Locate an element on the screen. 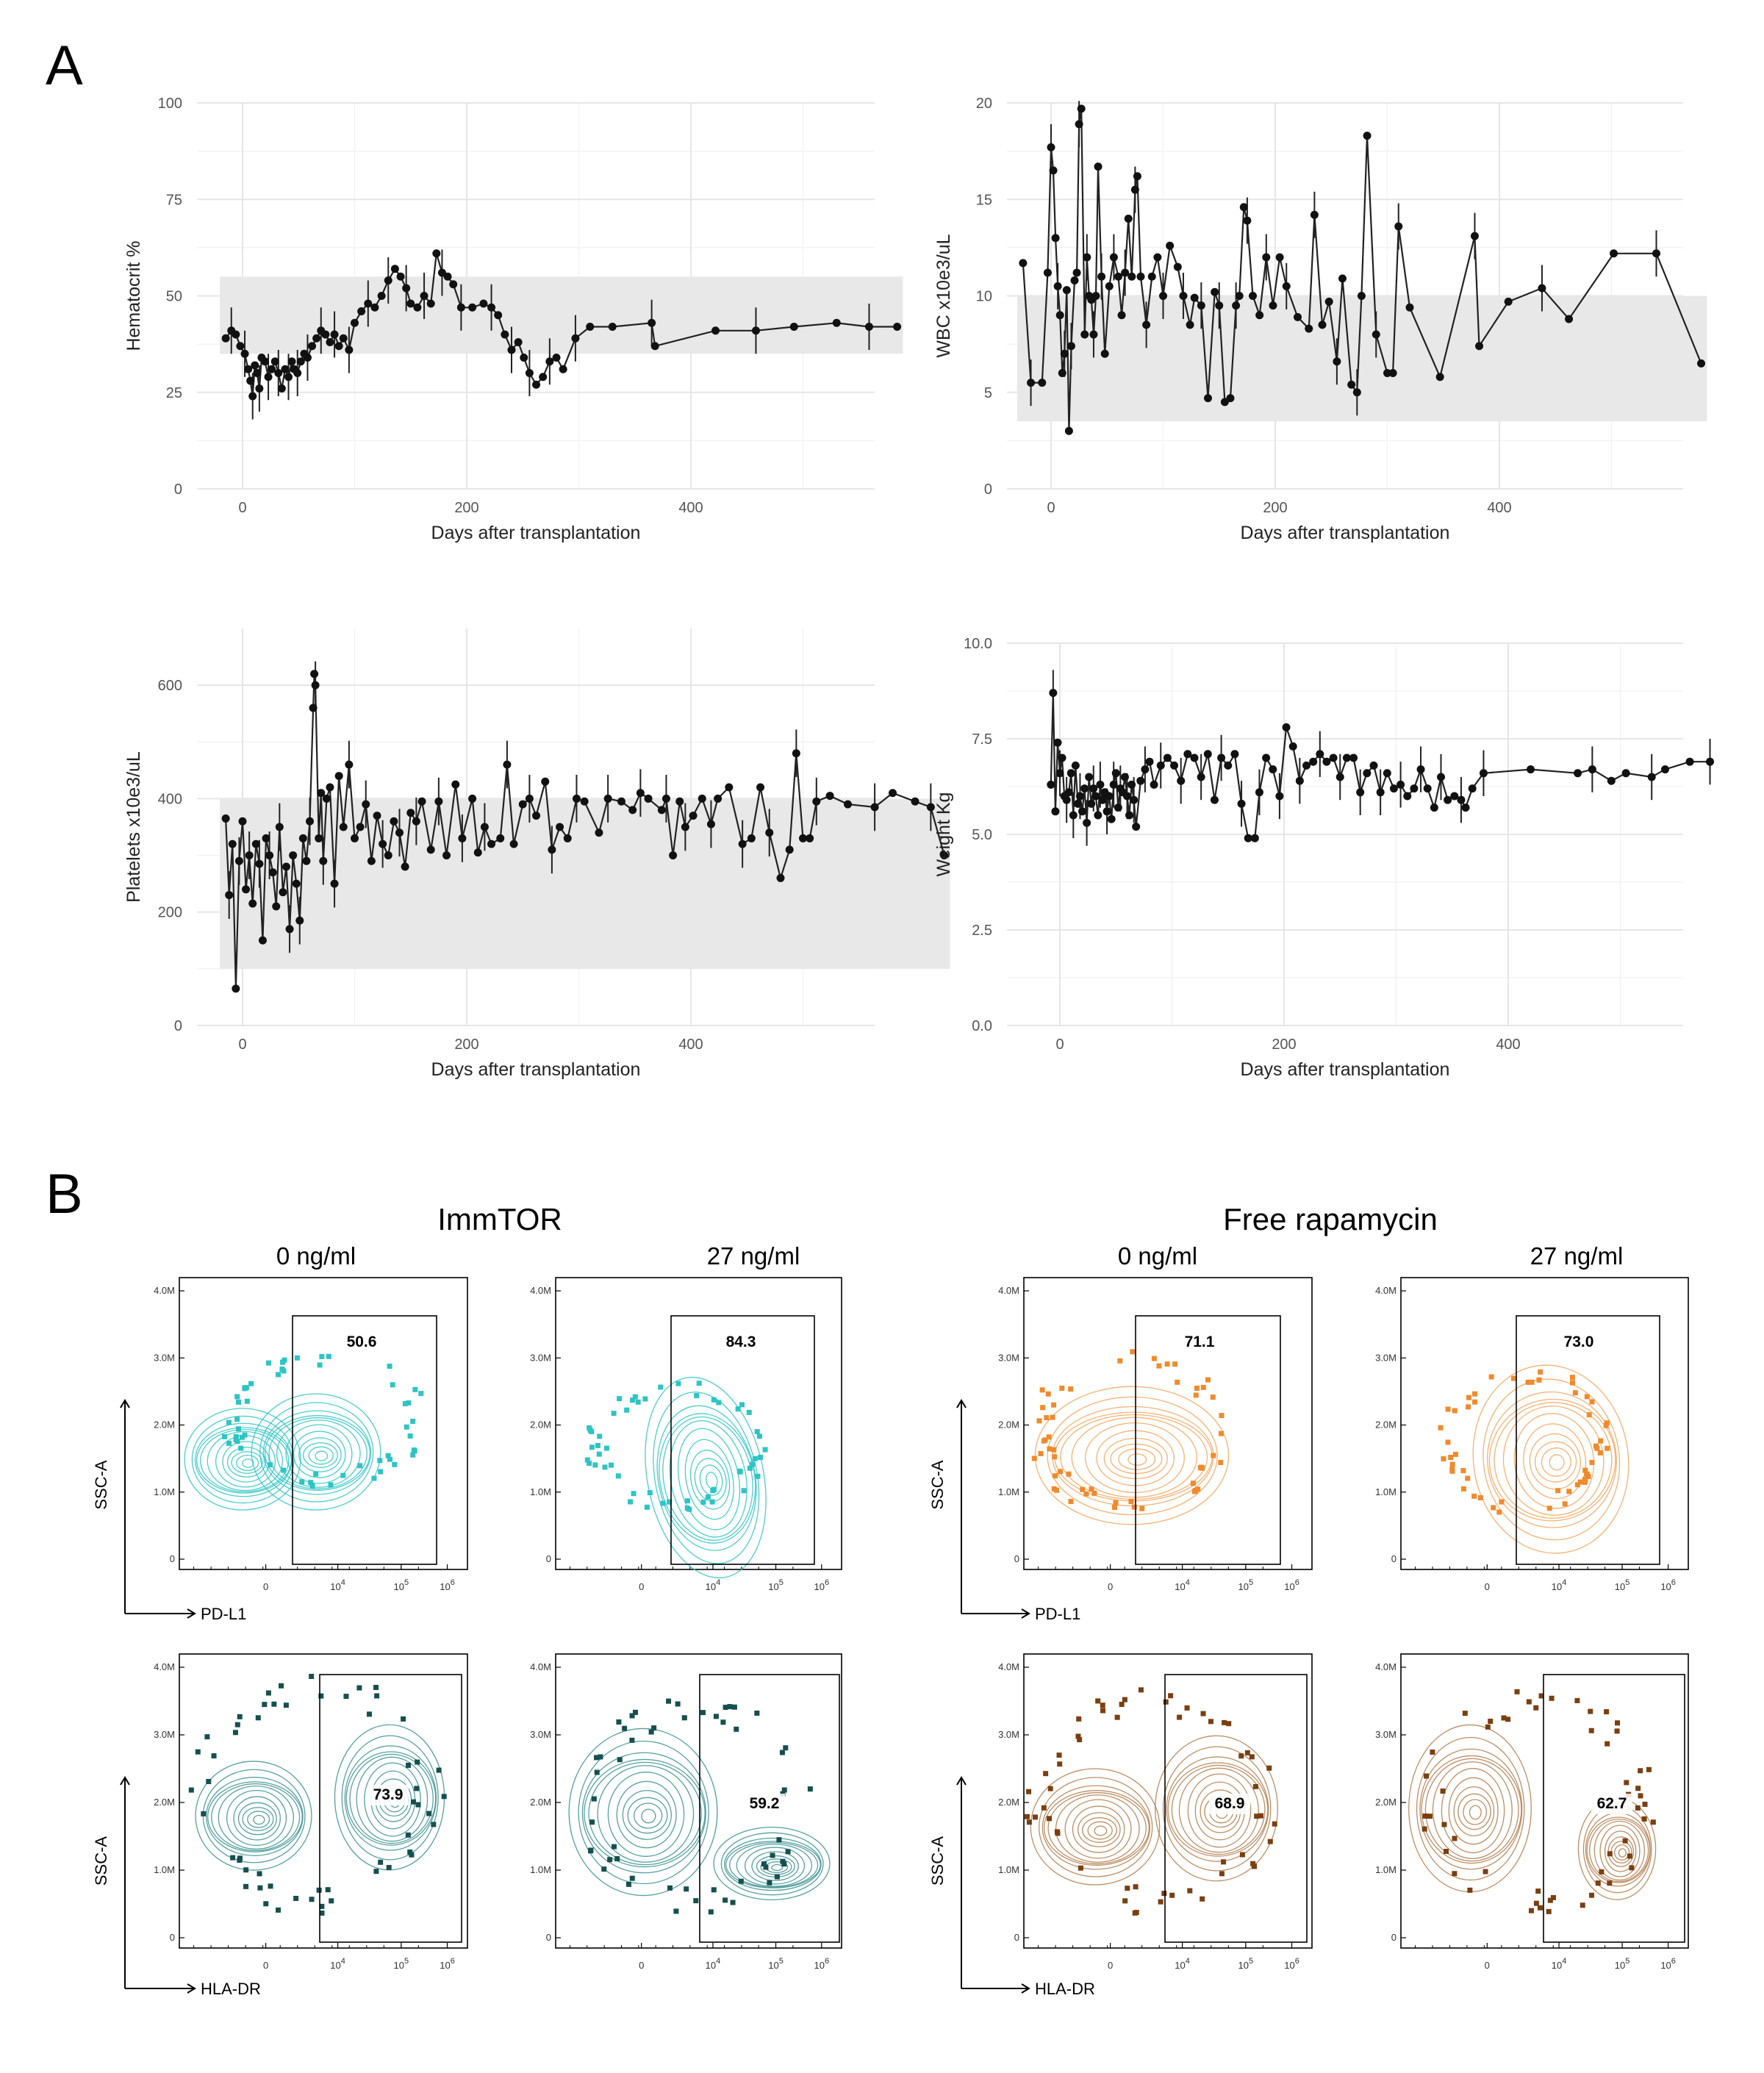 The image size is (1764, 2073). x-tick-label: 10⁶ is located at coordinates (821, 1585).